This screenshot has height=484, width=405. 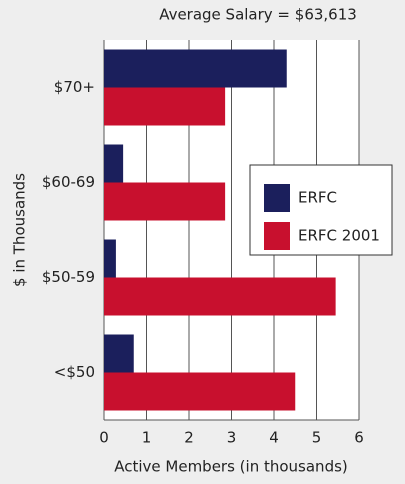 I want to click on x-tick-label: 0, so click(x=104, y=438).